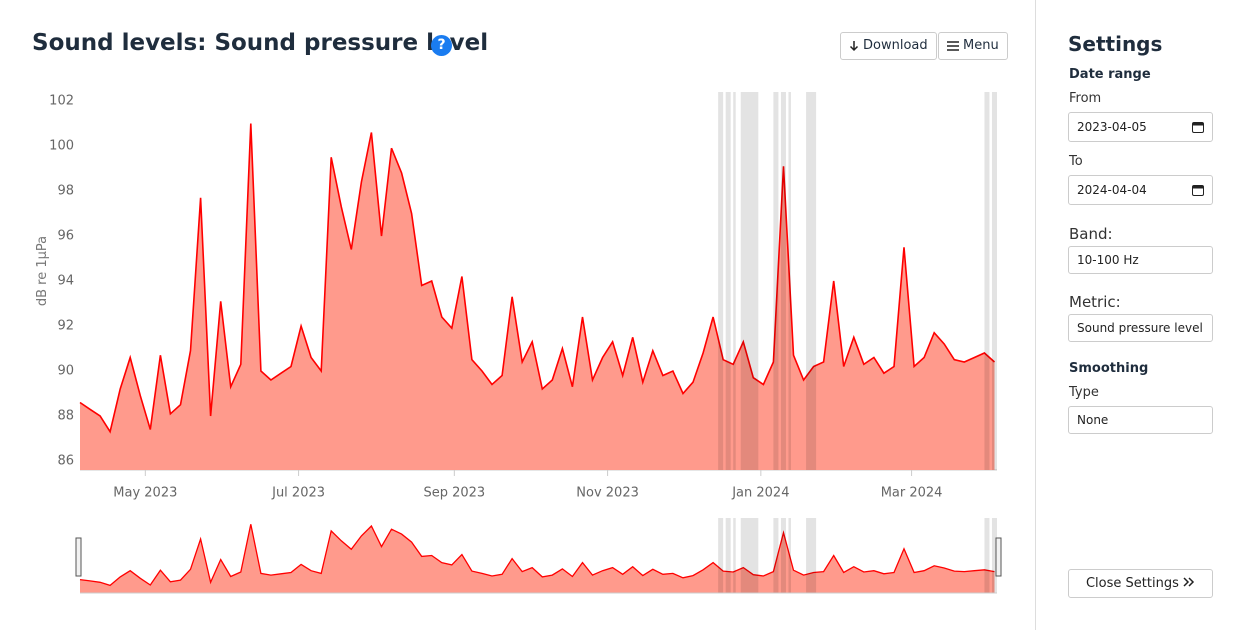  What do you see at coordinates (441, 45) in the screenshot?
I see `help-icon: ?` at bounding box center [441, 45].